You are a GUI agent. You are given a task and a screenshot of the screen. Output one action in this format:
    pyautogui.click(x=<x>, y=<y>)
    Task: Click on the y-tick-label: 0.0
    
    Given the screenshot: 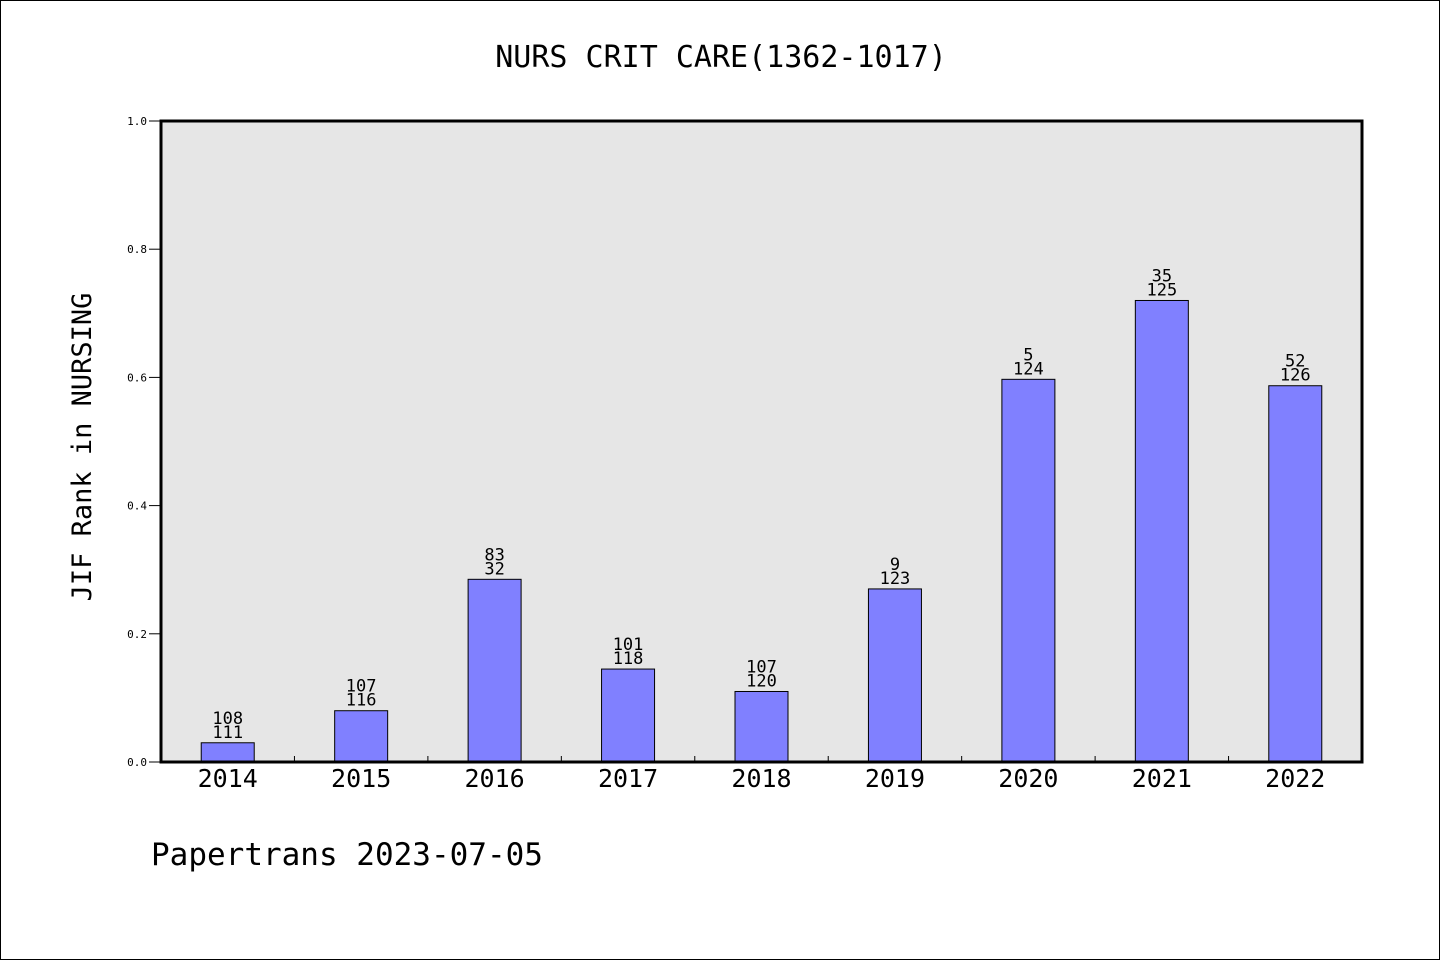 What is the action you would take?
    pyautogui.click(x=137, y=762)
    